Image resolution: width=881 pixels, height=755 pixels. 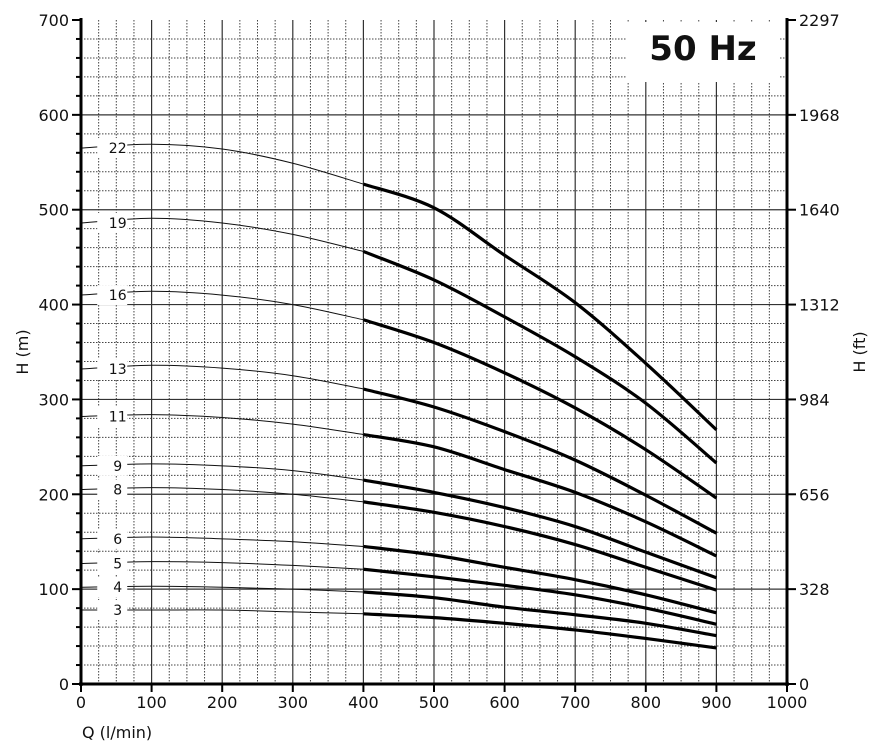 What do you see at coordinates (787, 702) in the screenshot?
I see `x-tick-label: 1000` at bounding box center [787, 702].